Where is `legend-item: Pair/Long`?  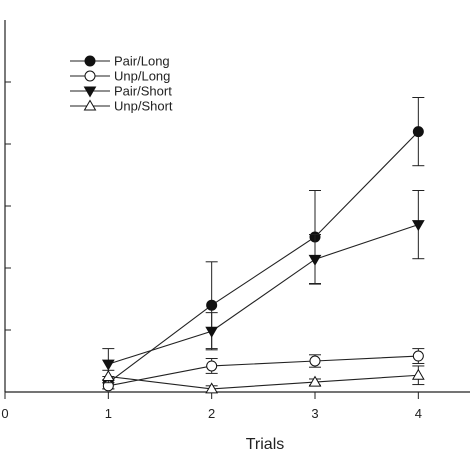
legend-item: Pair/Long is located at coordinates (120, 61).